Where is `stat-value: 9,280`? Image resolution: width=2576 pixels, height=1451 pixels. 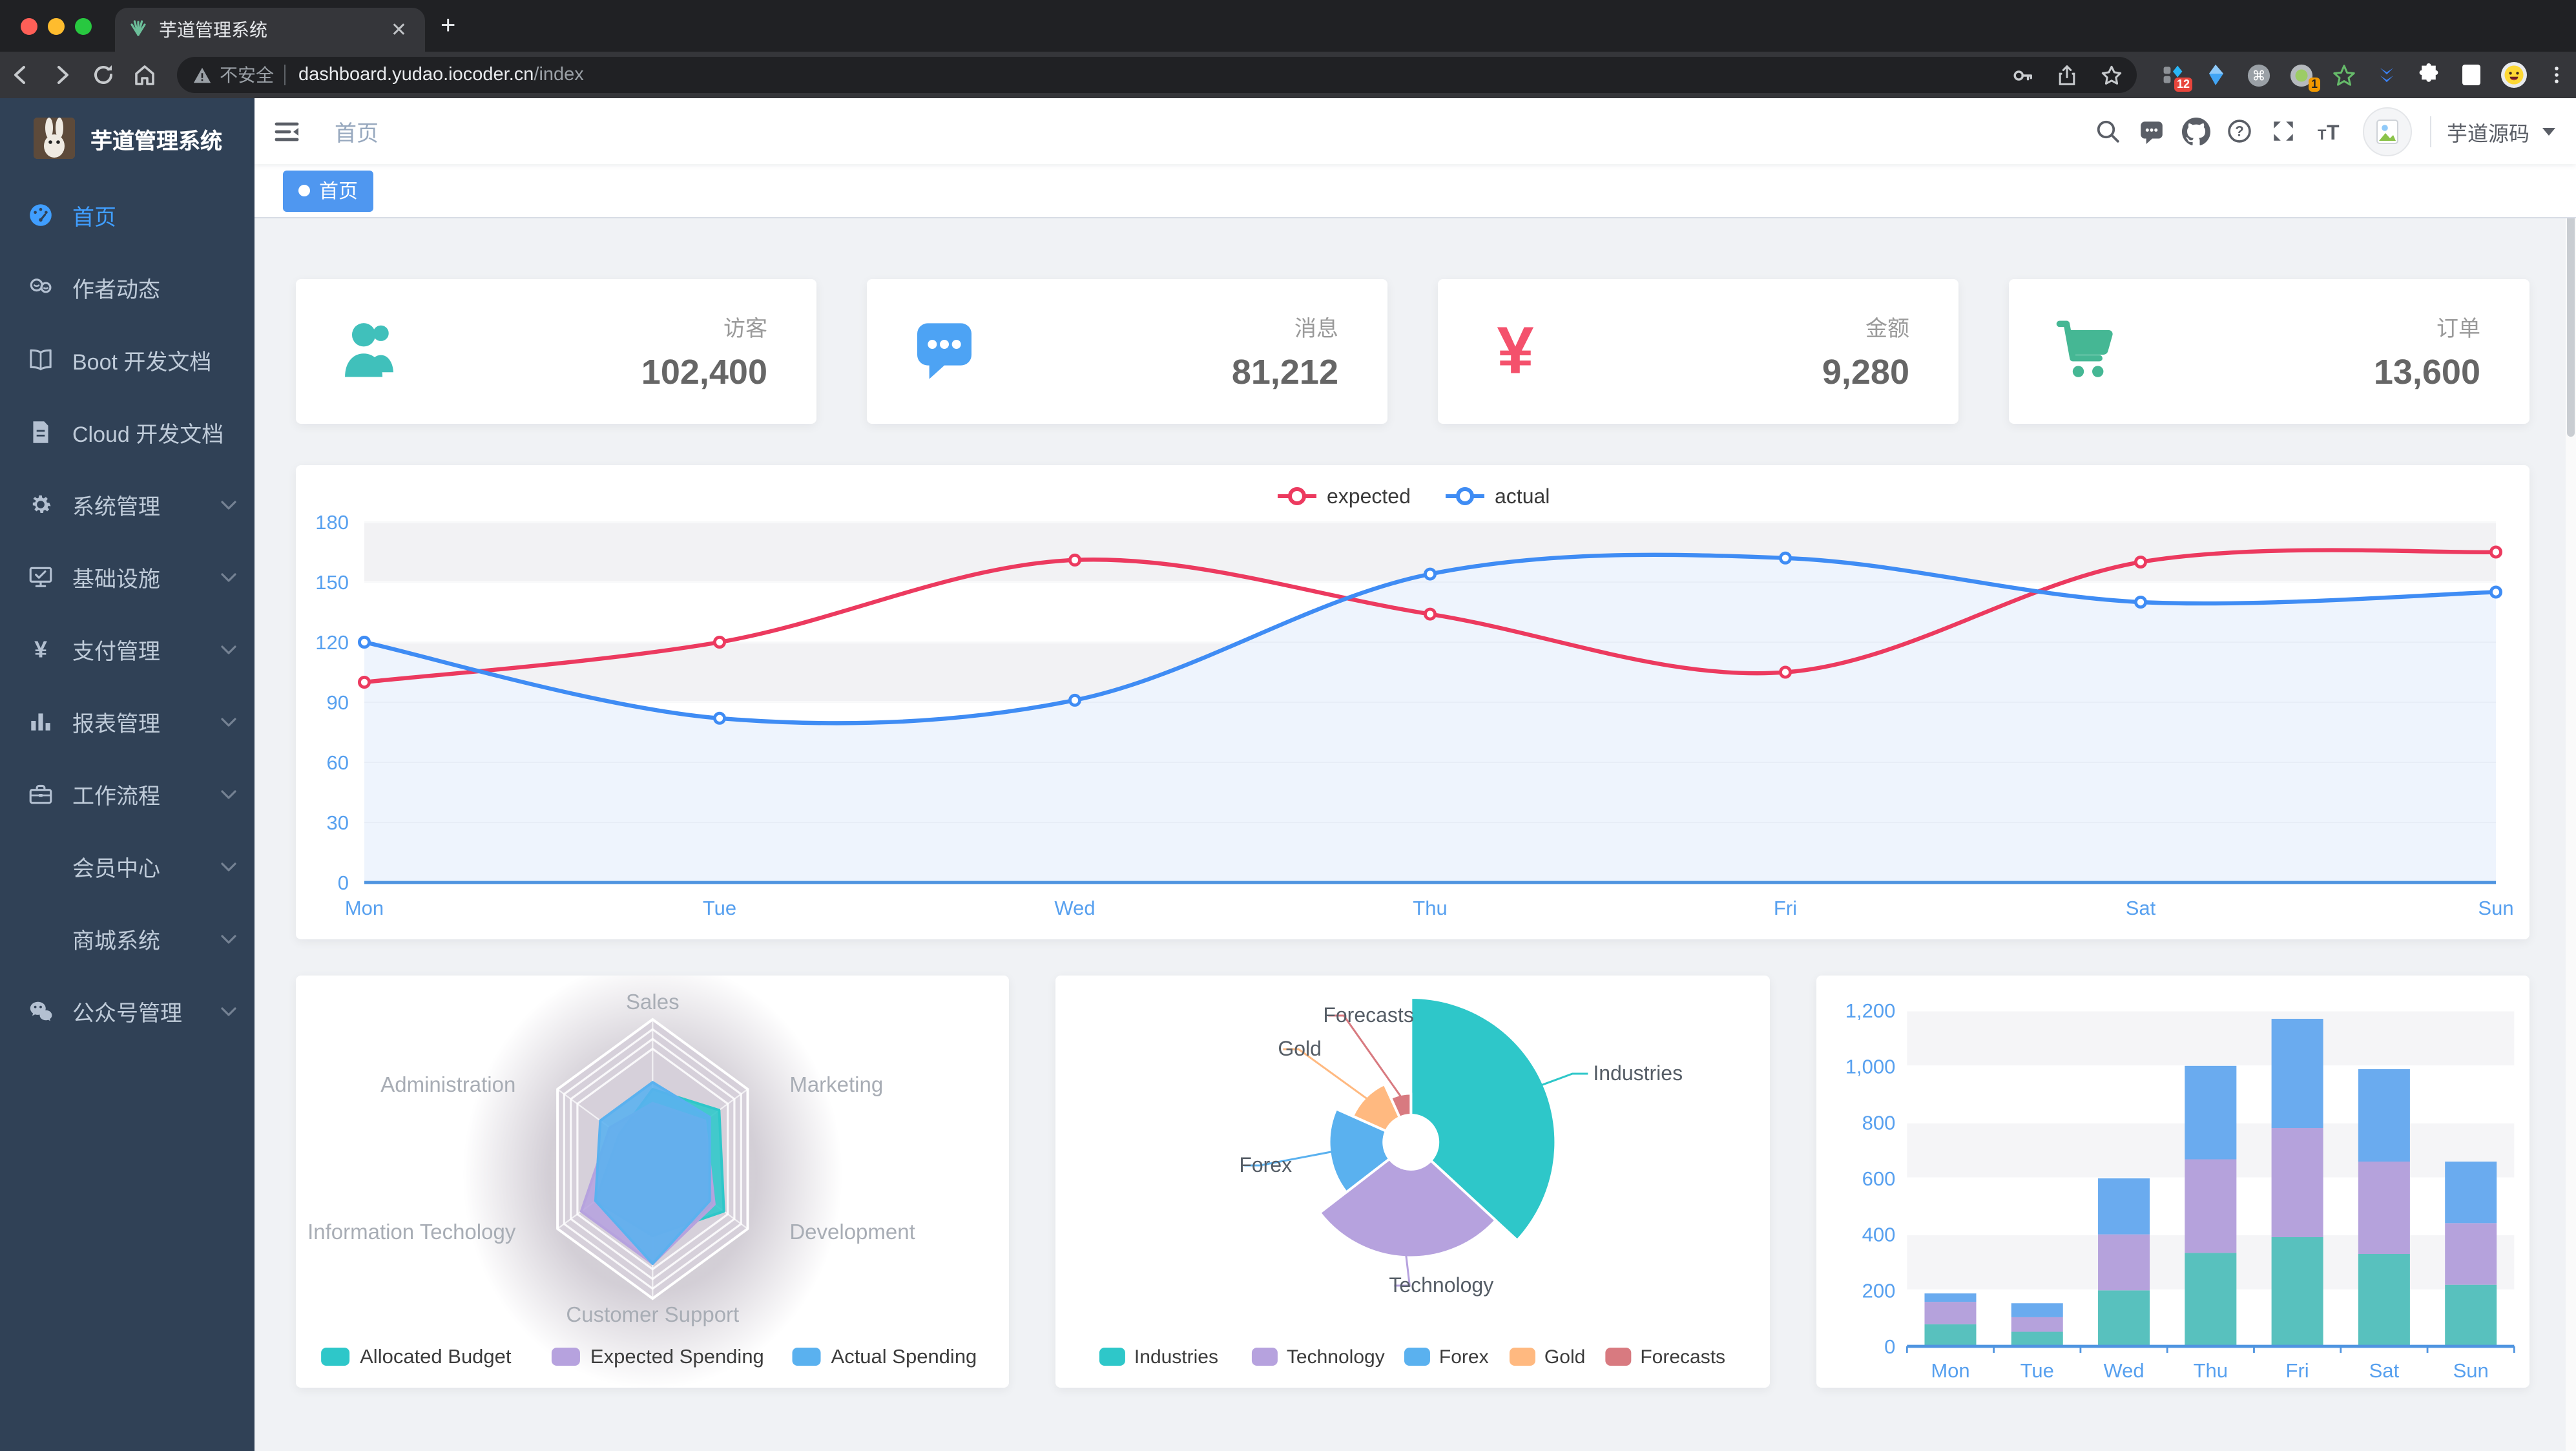
stat-value: 9,280 is located at coordinates (1865, 372).